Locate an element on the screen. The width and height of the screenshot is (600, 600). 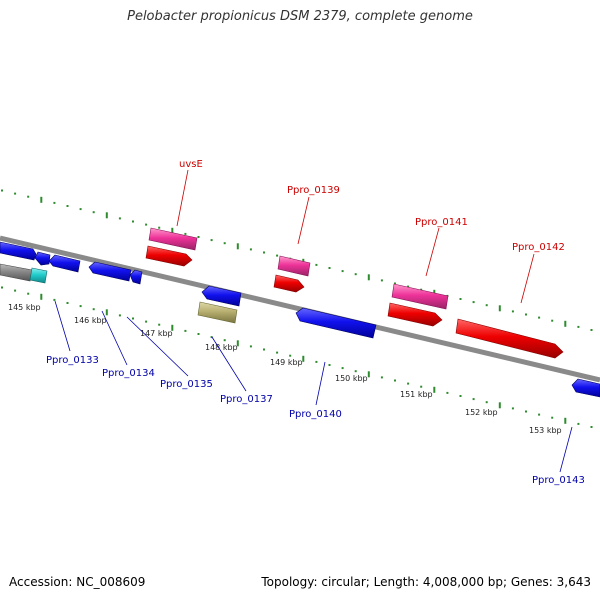
gene-uvsE-rna is located at coordinates (173, 239).